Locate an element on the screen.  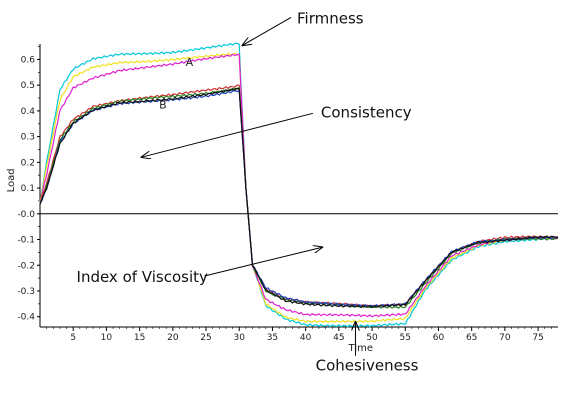
x-tick-label: 20 is located at coordinates (173, 338).